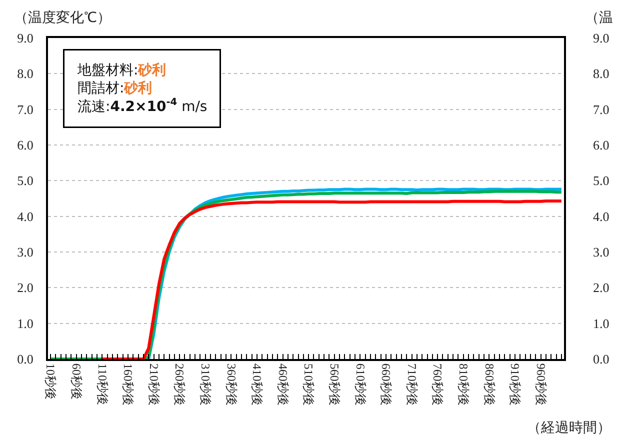 This screenshot has height=438, width=621. What do you see at coordinates (437, 384) in the screenshot?
I see `x-tick-label: 760秒後` at bounding box center [437, 384].